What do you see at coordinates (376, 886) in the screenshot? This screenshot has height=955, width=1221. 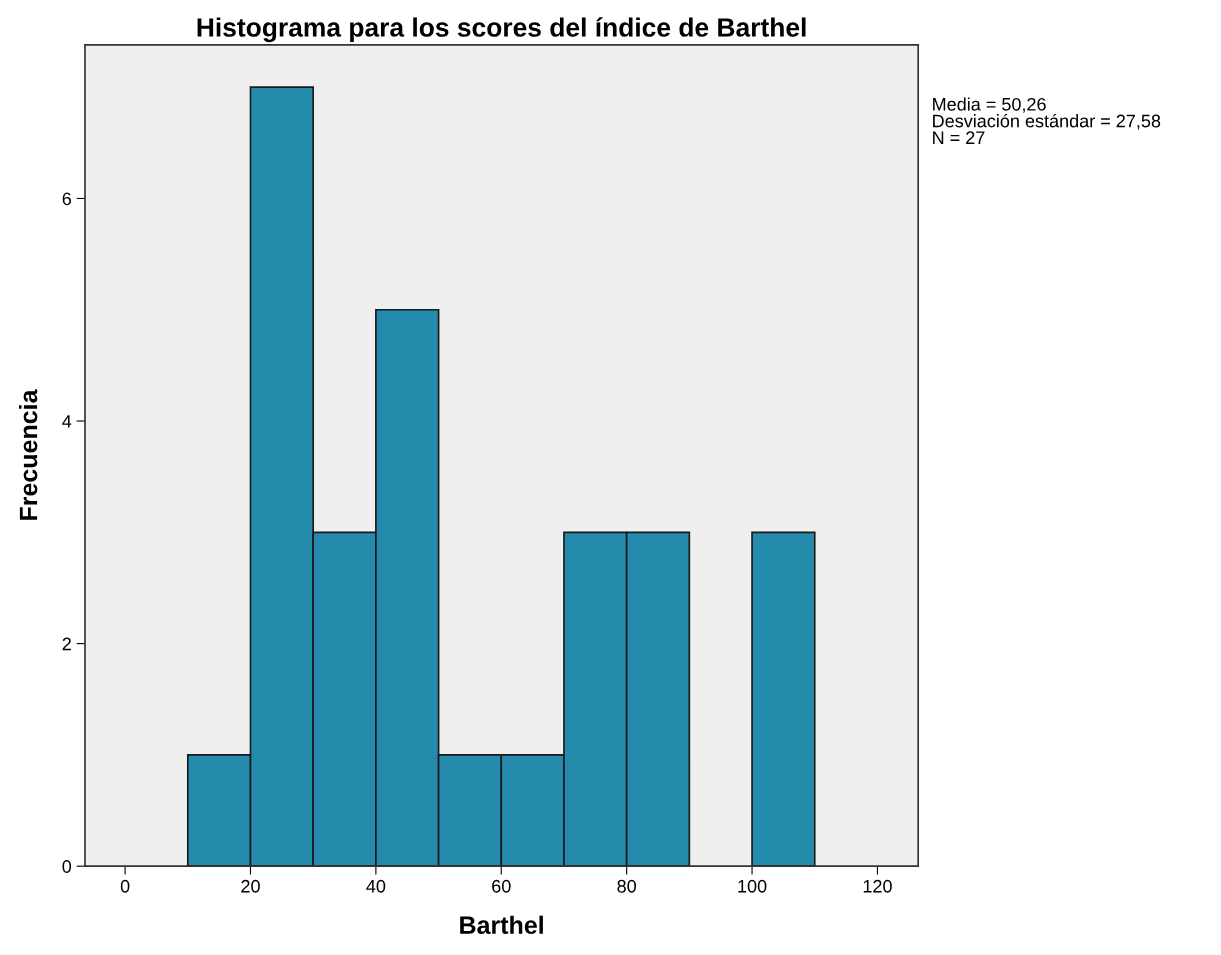 I see `x-tick-label: 40` at bounding box center [376, 886].